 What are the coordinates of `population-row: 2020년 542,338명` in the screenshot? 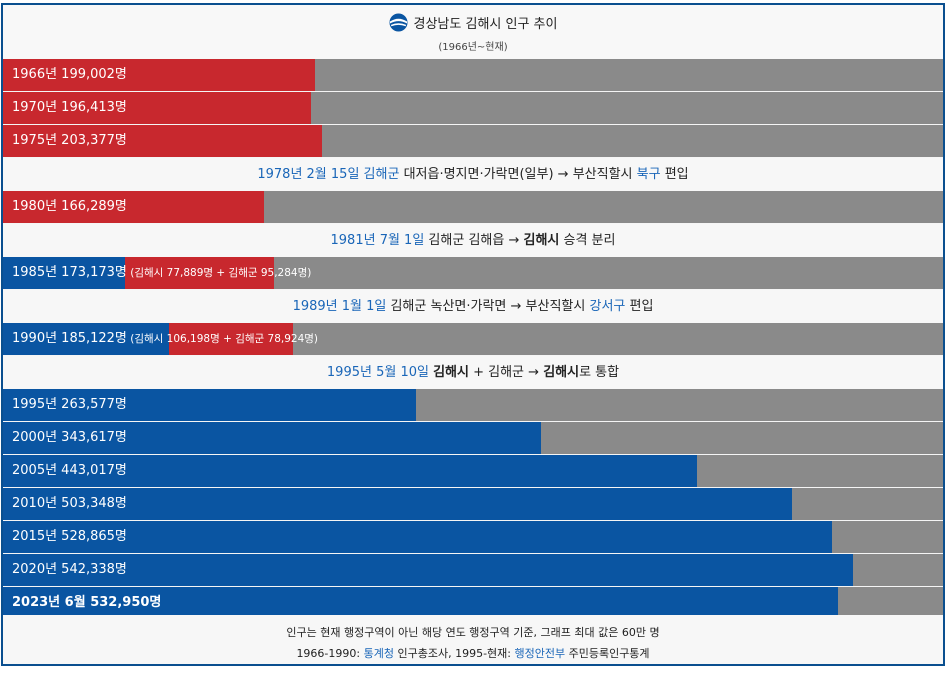 It's located at (473, 570).